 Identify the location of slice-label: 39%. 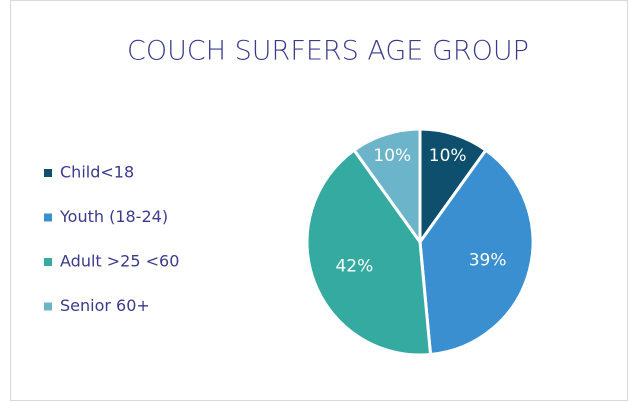
(488, 260).